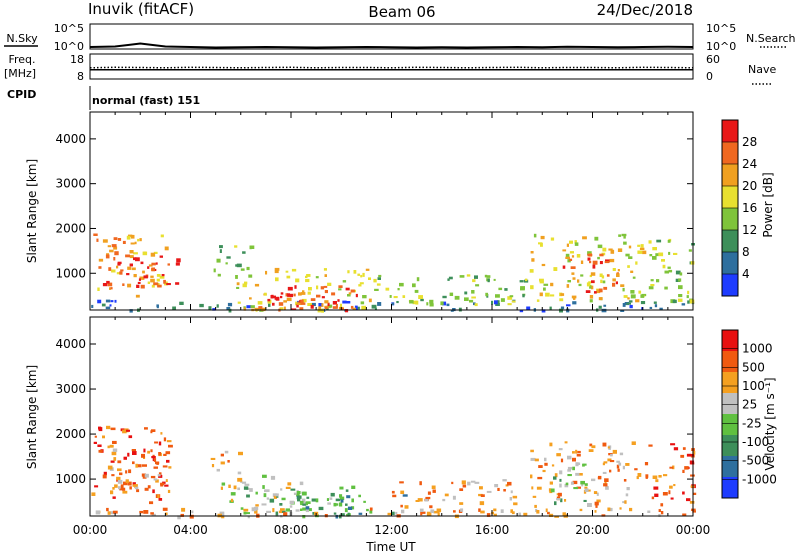 This screenshot has width=800, height=554. Describe the element at coordinates (749, 414) in the screenshot. I see `velocity-colorbar: 1000 500 100 25 -25 -100 -500 -1000` at that location.